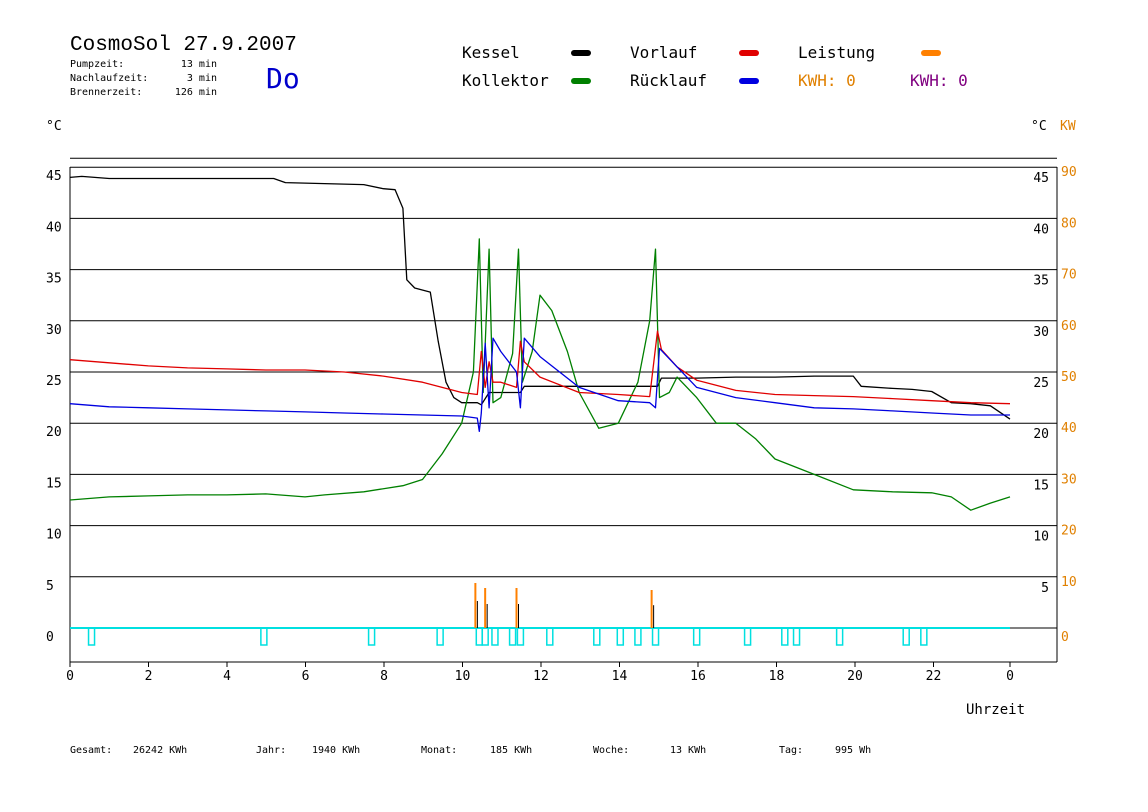 The height and width of the screenshot is (812, 1148). What do you see at coordinates (511, 750) in the screenshot?
I see `footer-value-monat: 185 KWh` at bounding box center [511, 750].